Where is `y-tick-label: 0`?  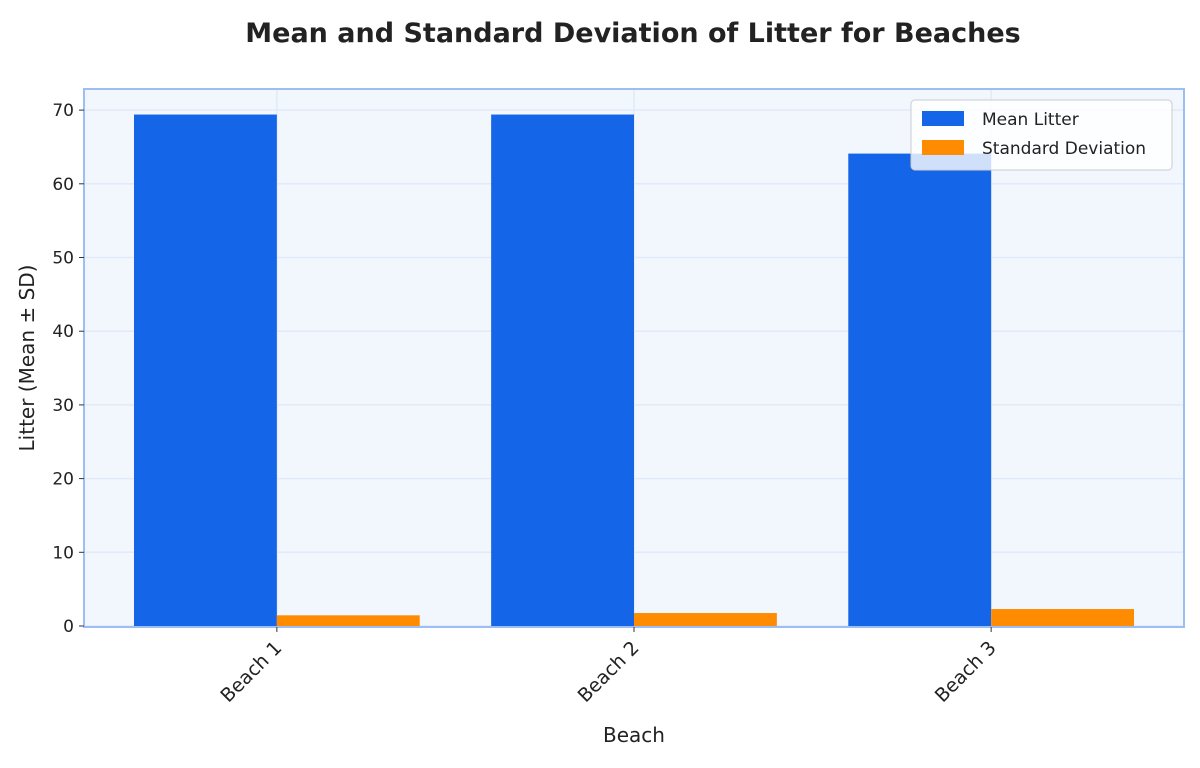
y-tick-label: 0 is located at coordinates (68, 627).